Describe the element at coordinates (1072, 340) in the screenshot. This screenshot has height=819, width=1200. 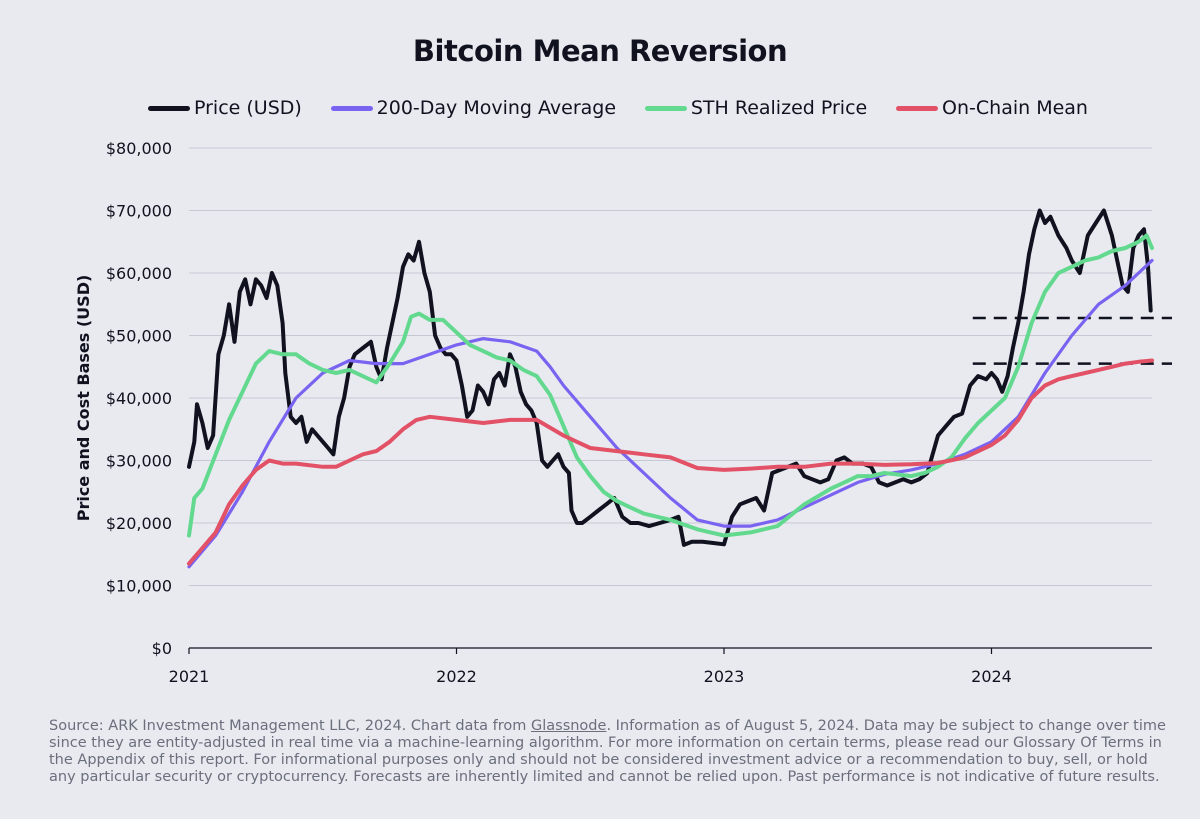
I see `reference-lines` at that location.